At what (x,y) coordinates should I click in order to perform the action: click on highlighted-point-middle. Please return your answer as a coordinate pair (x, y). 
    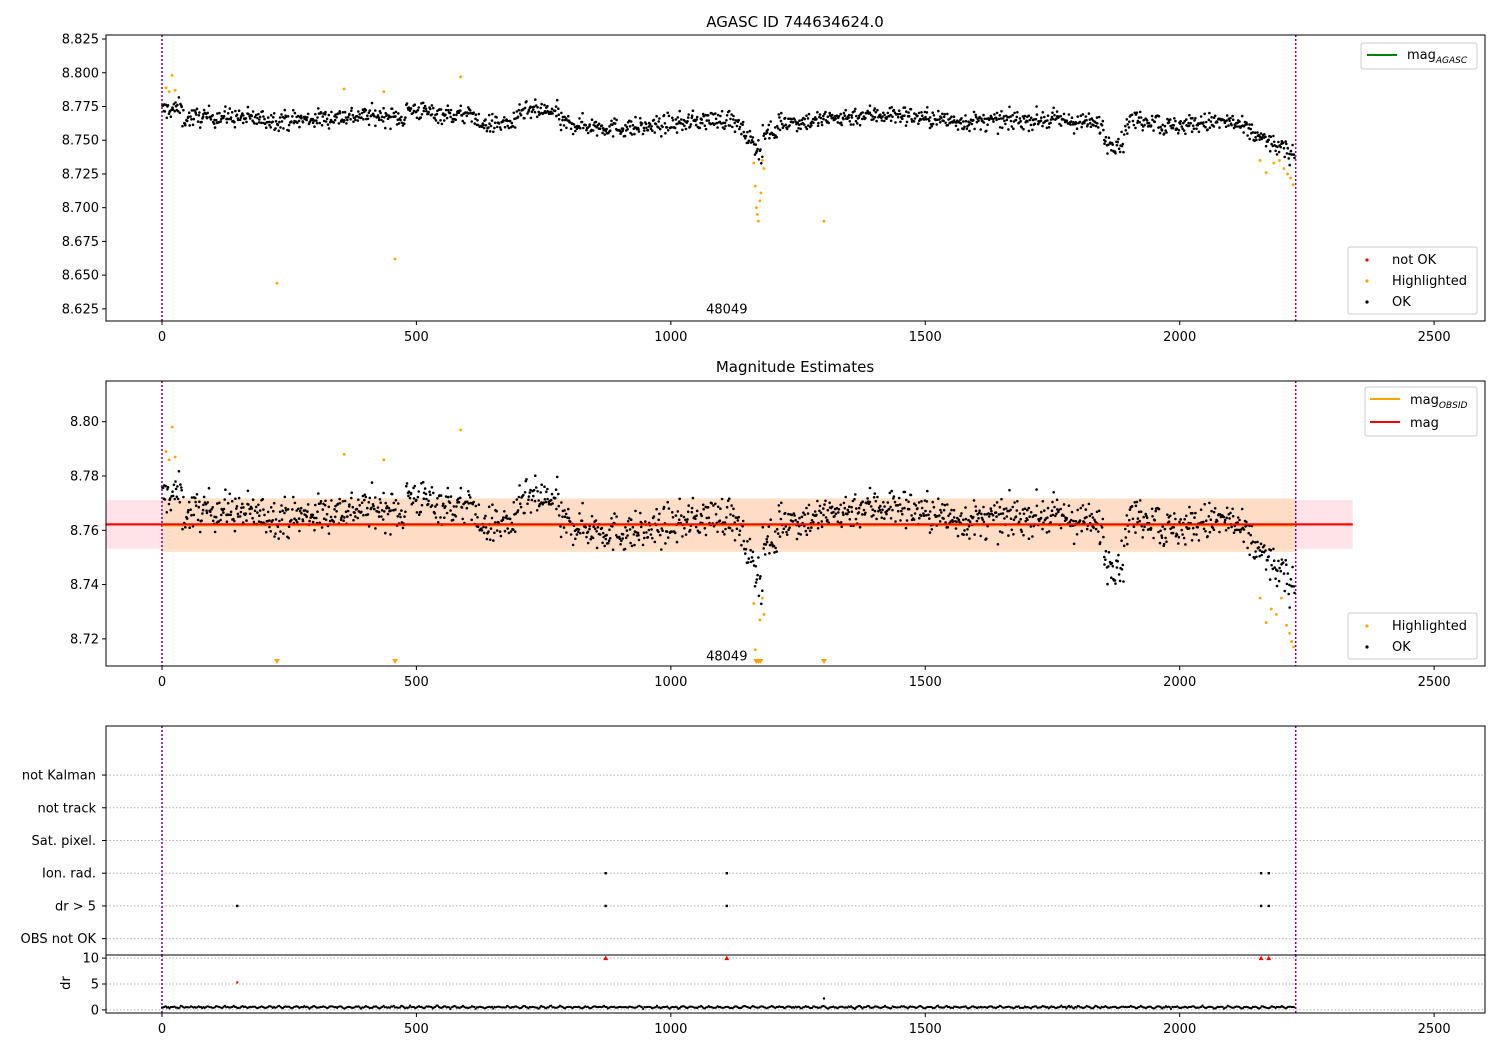
    Looking at the image, I should click on (169, 460).